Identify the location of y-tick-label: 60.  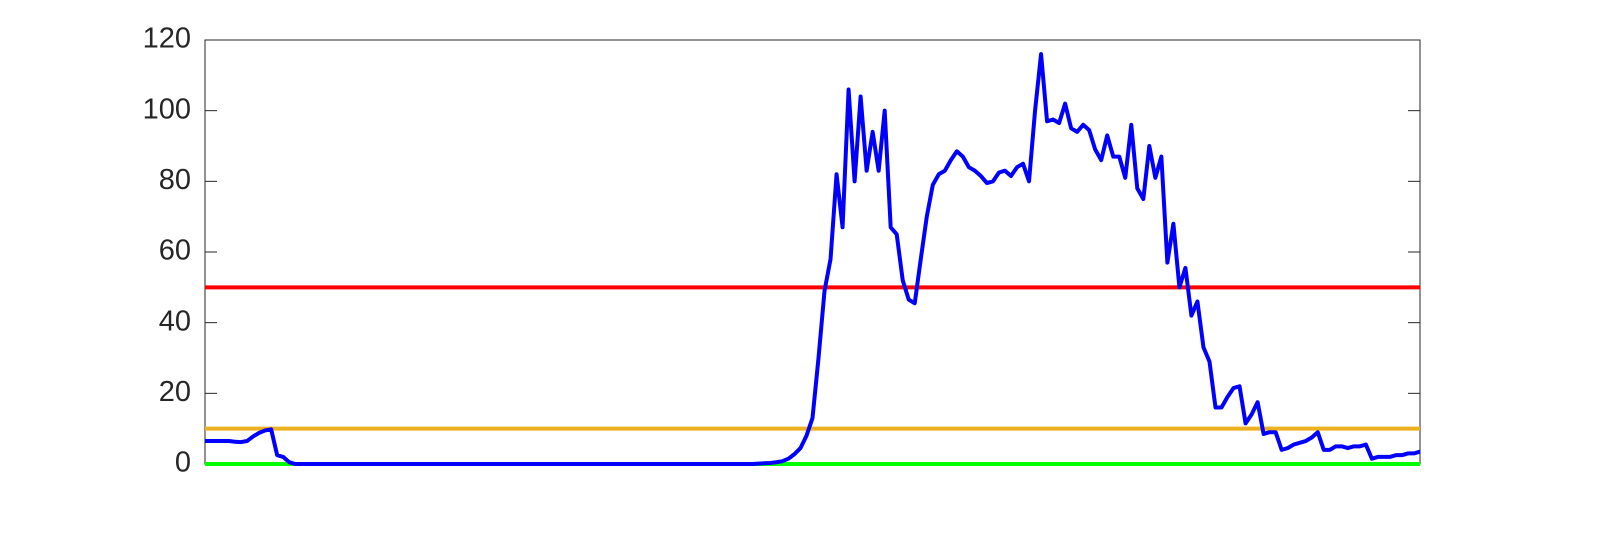
(175, 251).